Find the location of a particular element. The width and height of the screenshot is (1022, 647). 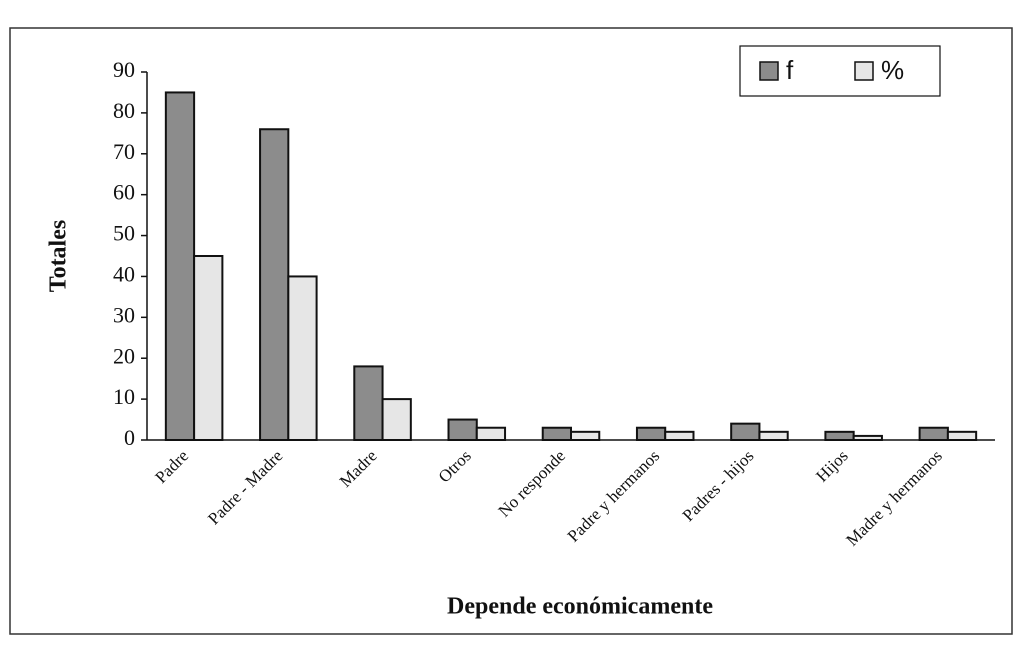

y-tick-label: 70 is located at coordinates (124, 151).